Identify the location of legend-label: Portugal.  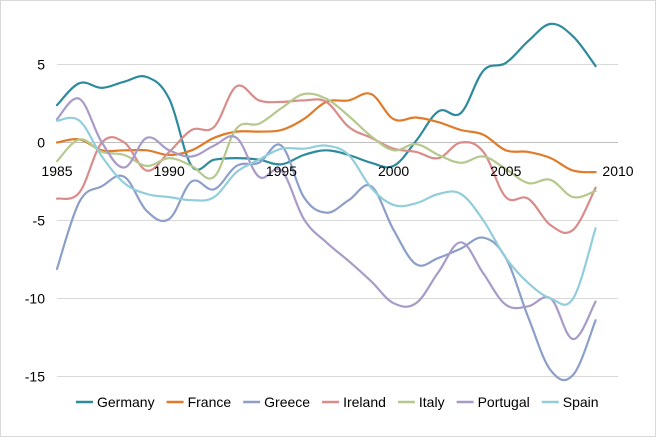
(504, 402).